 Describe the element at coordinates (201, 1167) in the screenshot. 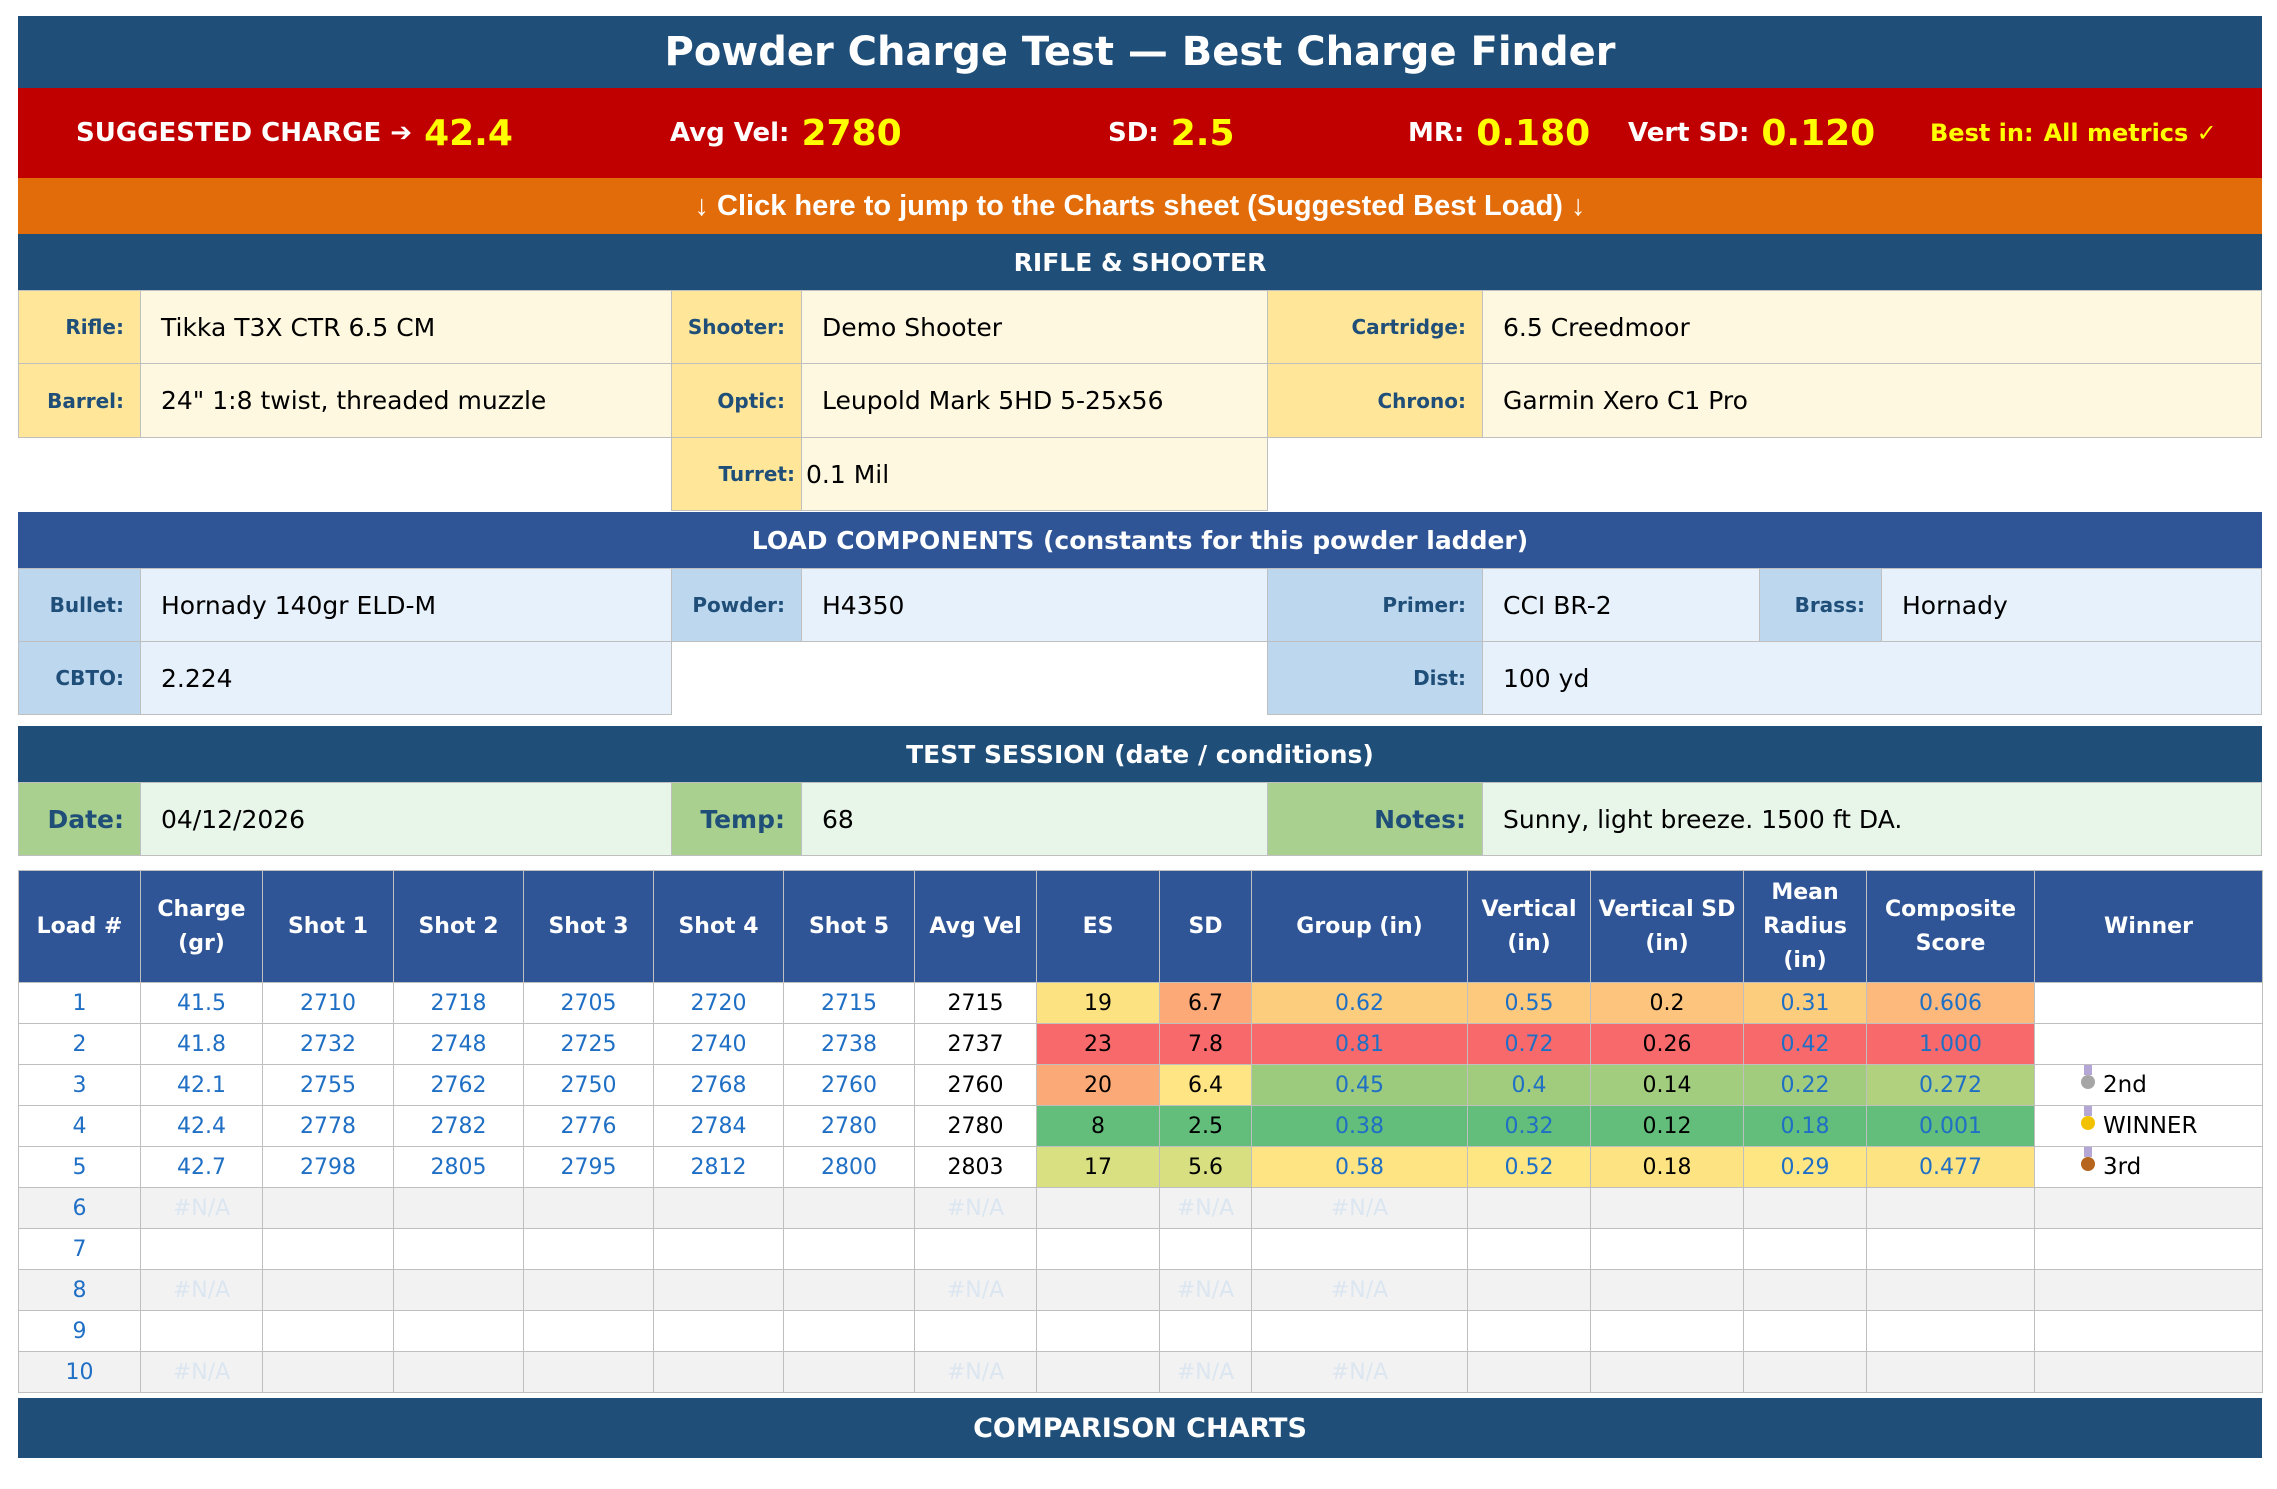

I see `cell-charge: 42.7` at that location.